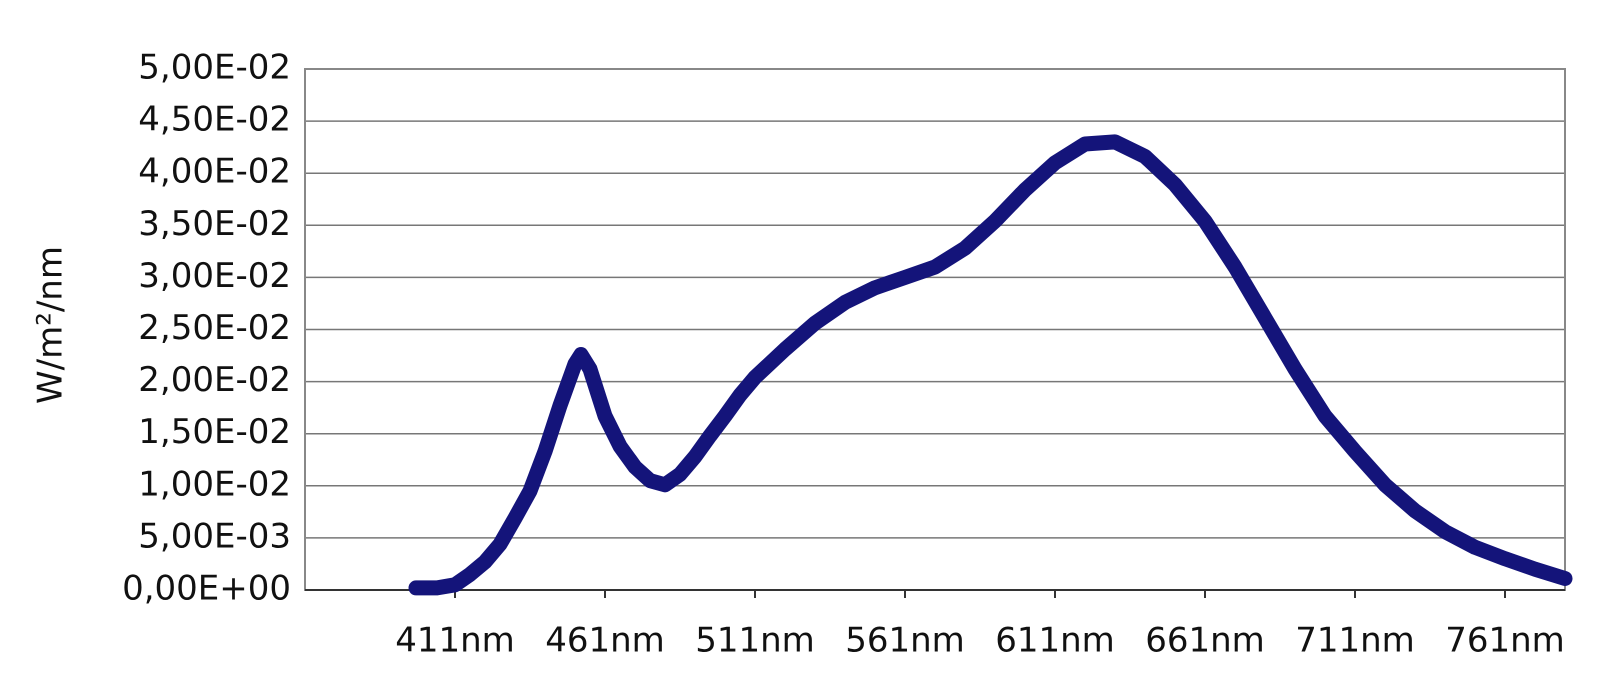  I want to click on x-tick-label: 561nm, so click(905, 641).